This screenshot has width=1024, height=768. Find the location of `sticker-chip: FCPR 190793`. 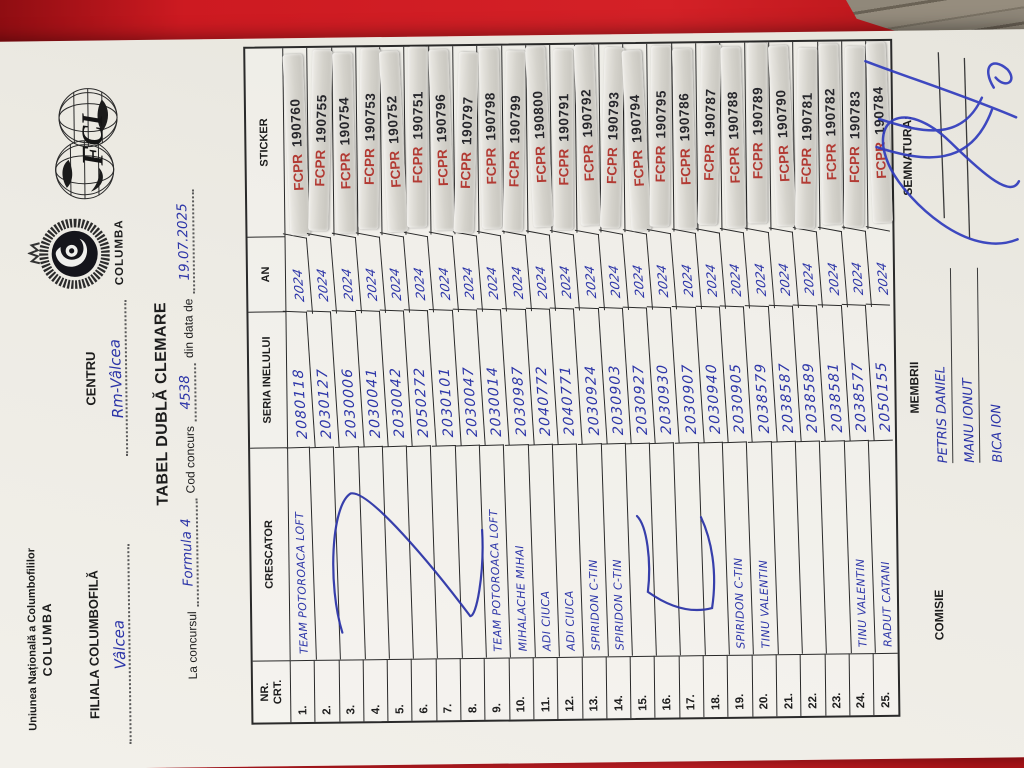

sticker-chip: FCPR 190793 is located at coordinates (612, 138).